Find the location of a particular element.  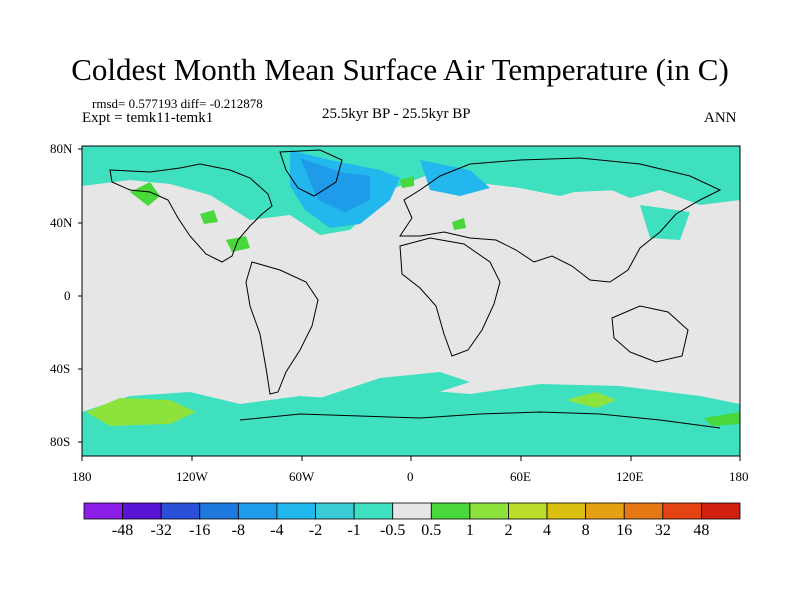

experiment-label: Expt = temk11-temk1 is located at coordinates (148, 118).